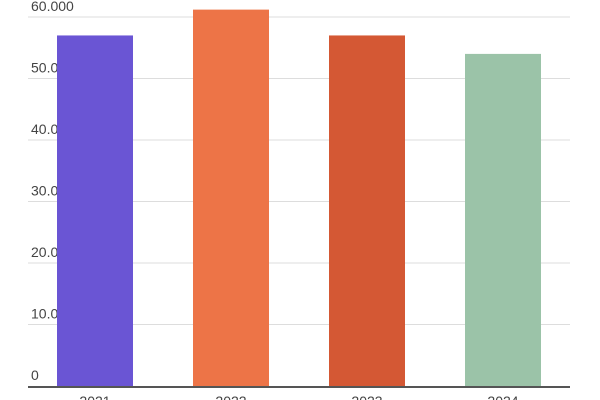 Image resolution: width=600 pixels, height=400 pixels. I want to click on bar-2023, so click(367, 210).